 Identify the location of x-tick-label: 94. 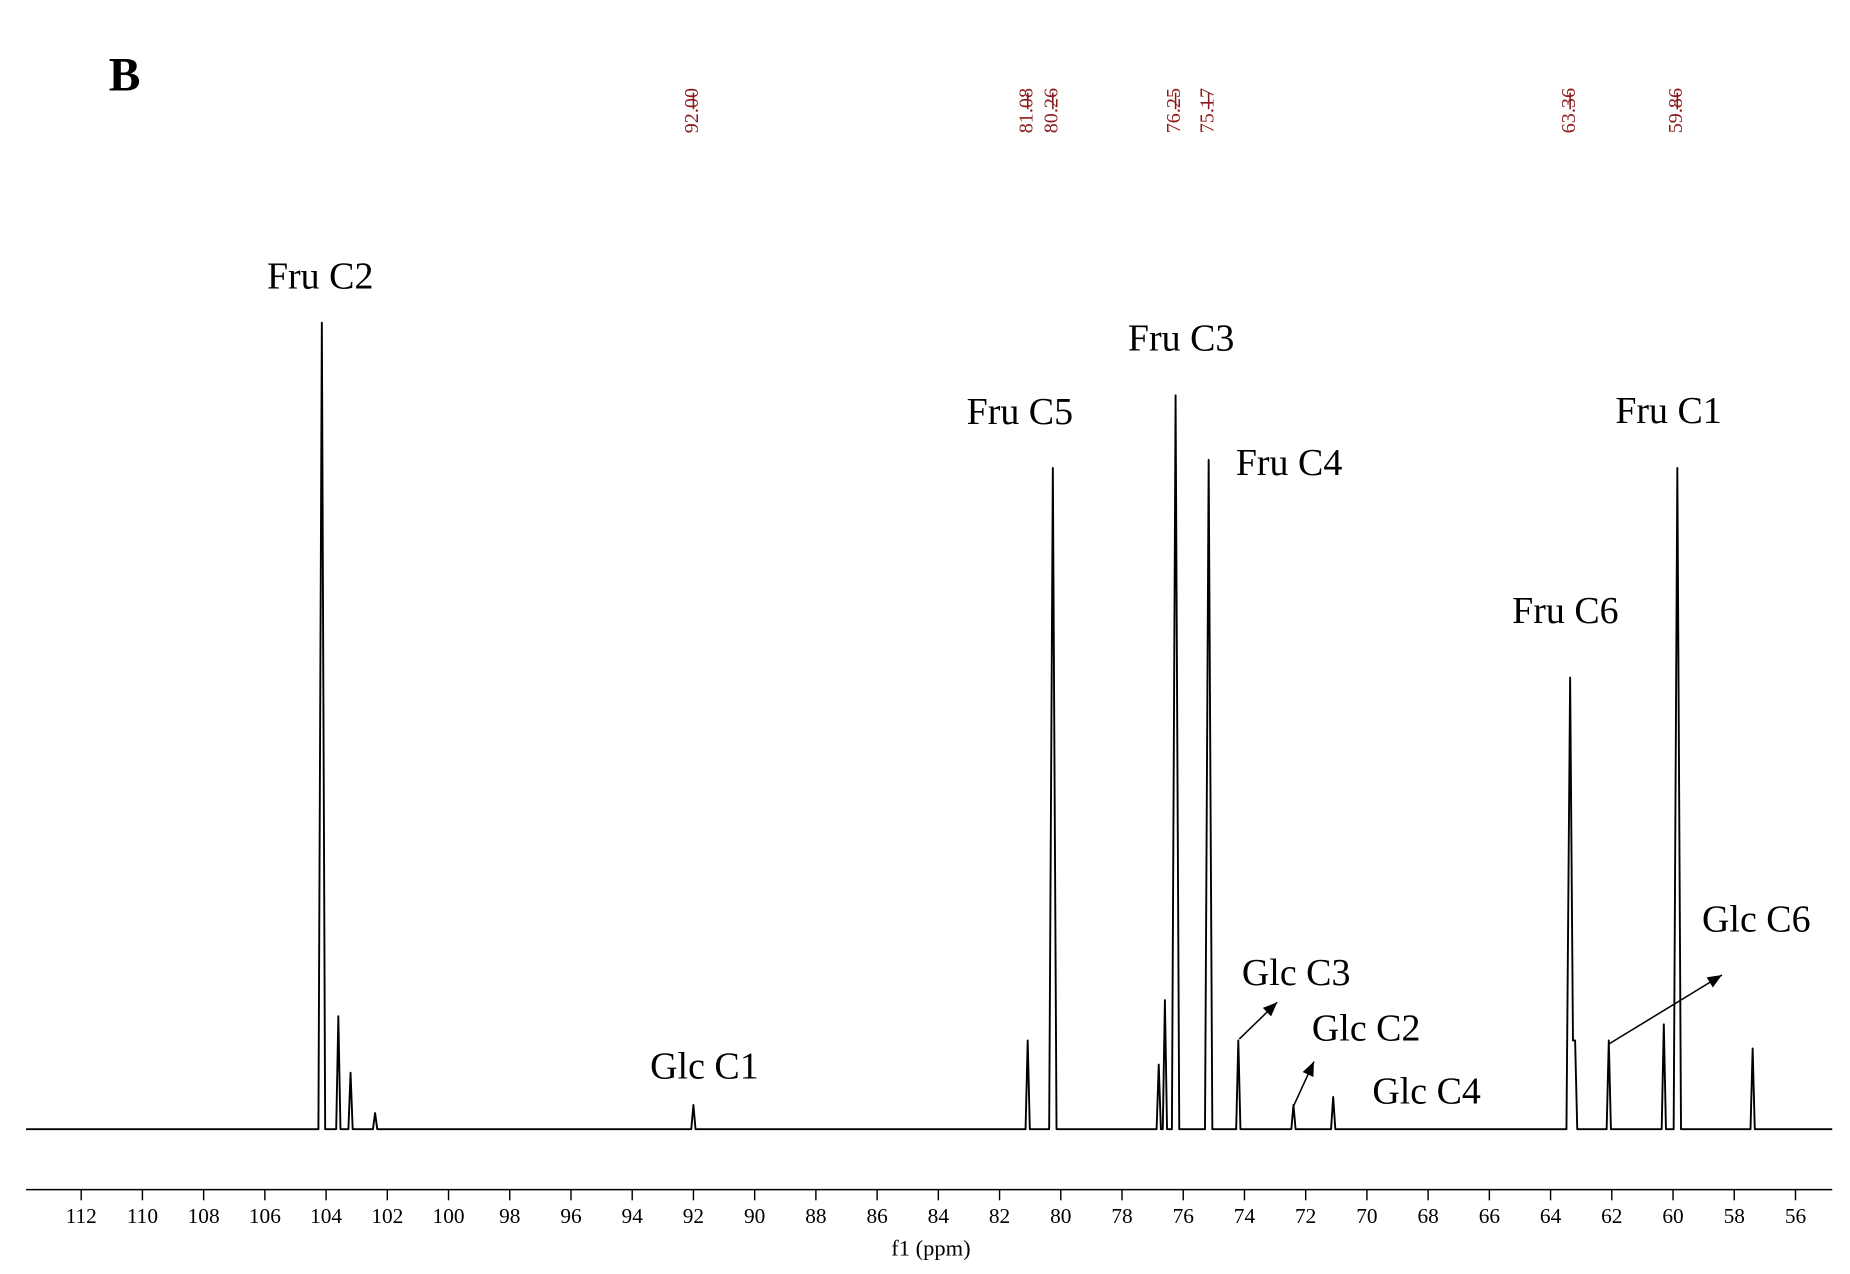
(633, 1216).